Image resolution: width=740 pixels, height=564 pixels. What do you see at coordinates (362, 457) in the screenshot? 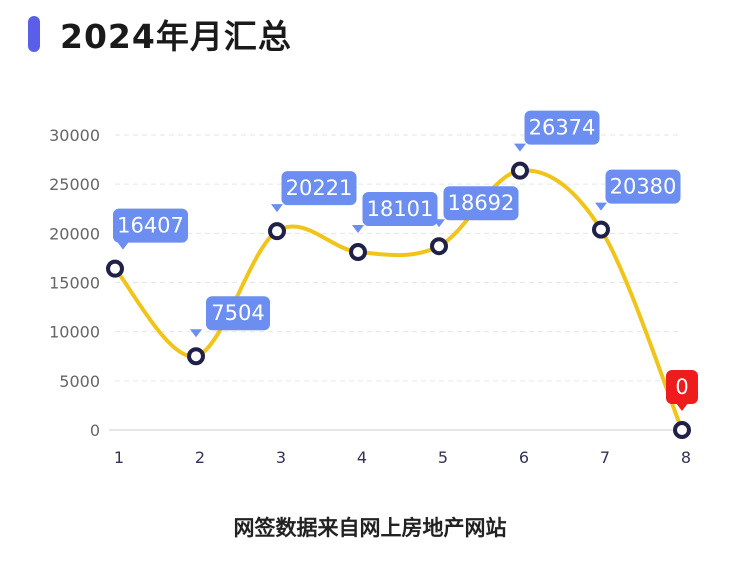
I see `x-tick-label: 4` at bounding box center [362, 457].